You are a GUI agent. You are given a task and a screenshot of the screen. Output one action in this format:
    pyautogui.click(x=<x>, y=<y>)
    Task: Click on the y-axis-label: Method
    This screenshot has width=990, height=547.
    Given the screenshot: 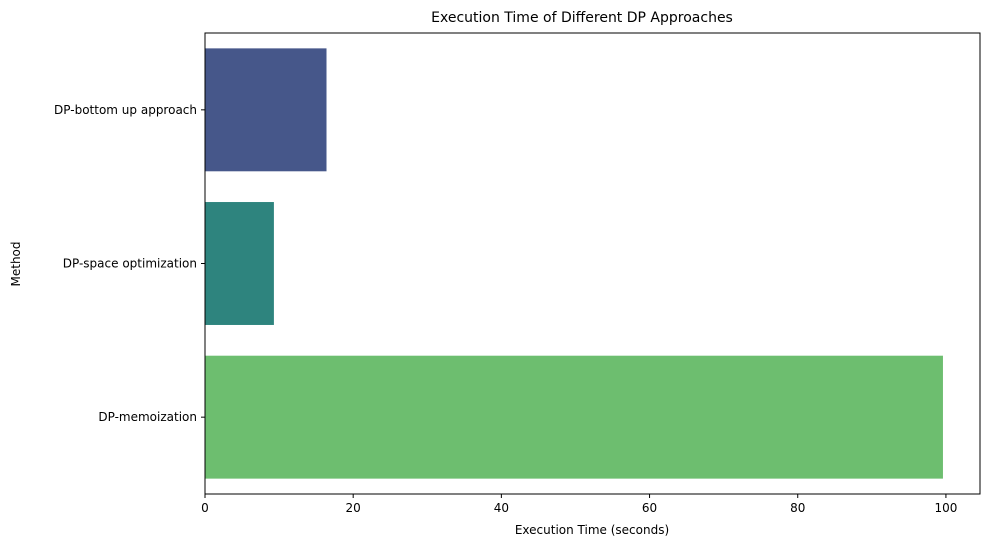 What is the action you would take?
    pyautogui.click(x=16, y=263)
    